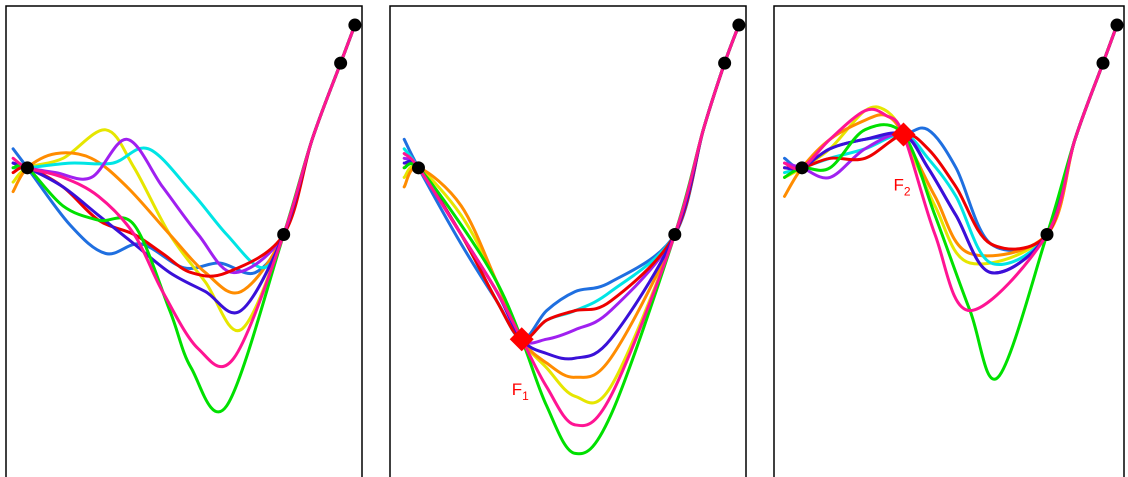 This screenshot has width=1128, height=477. I want to click on fantasized-point-label: F2, so click(902, 187).